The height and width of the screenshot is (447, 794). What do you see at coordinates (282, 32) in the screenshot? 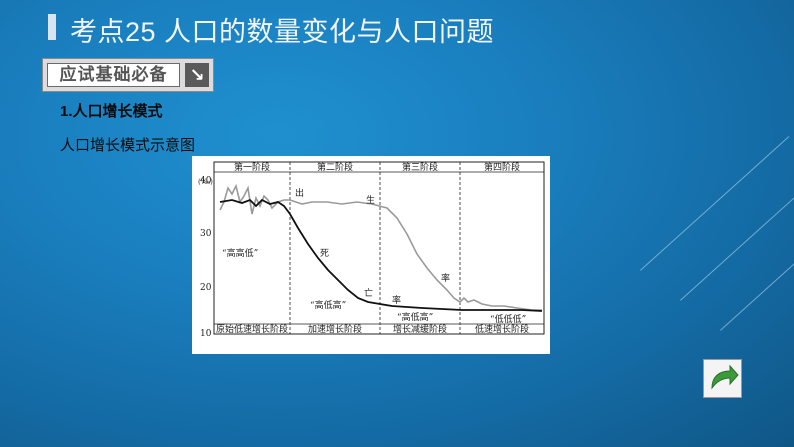
I see `page-title: 考点25 人口的数量变化与人口问题` at bounding box center [282, 32].